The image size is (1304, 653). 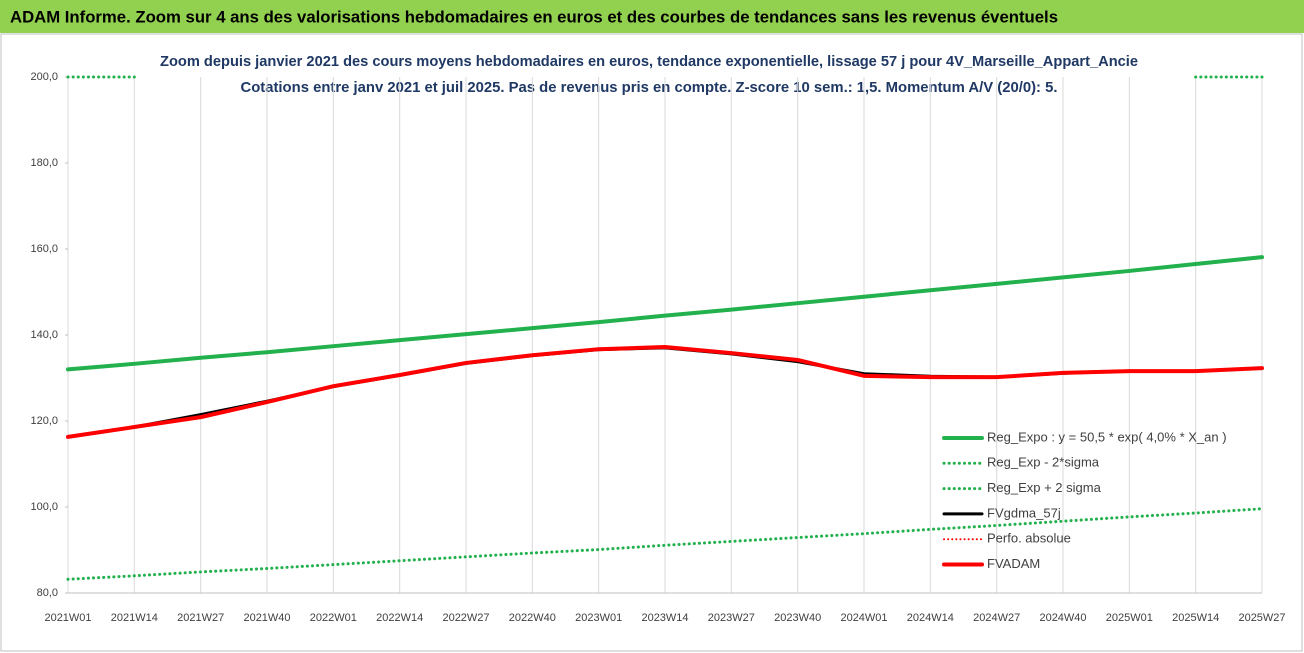 What do you see at coordinates (47, 593) in the screenshot?
I see `y-tick-label: 80,0` at bounding box center [47, 593].